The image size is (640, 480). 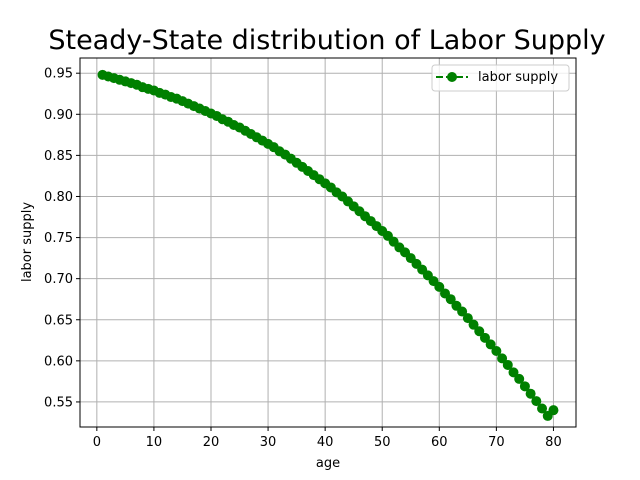 What do you see at coordinates (496, 442) in the screenshot?
I see `x-tick-label: 70` at bounding box center [496, 442].